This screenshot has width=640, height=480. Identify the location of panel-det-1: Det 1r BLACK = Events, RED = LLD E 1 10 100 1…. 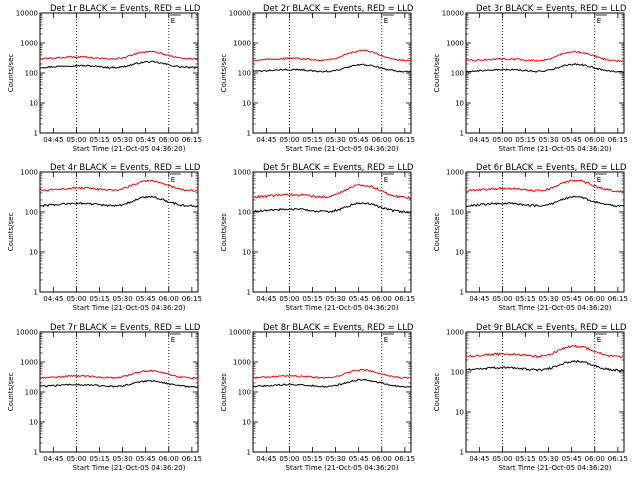
(104, 78).